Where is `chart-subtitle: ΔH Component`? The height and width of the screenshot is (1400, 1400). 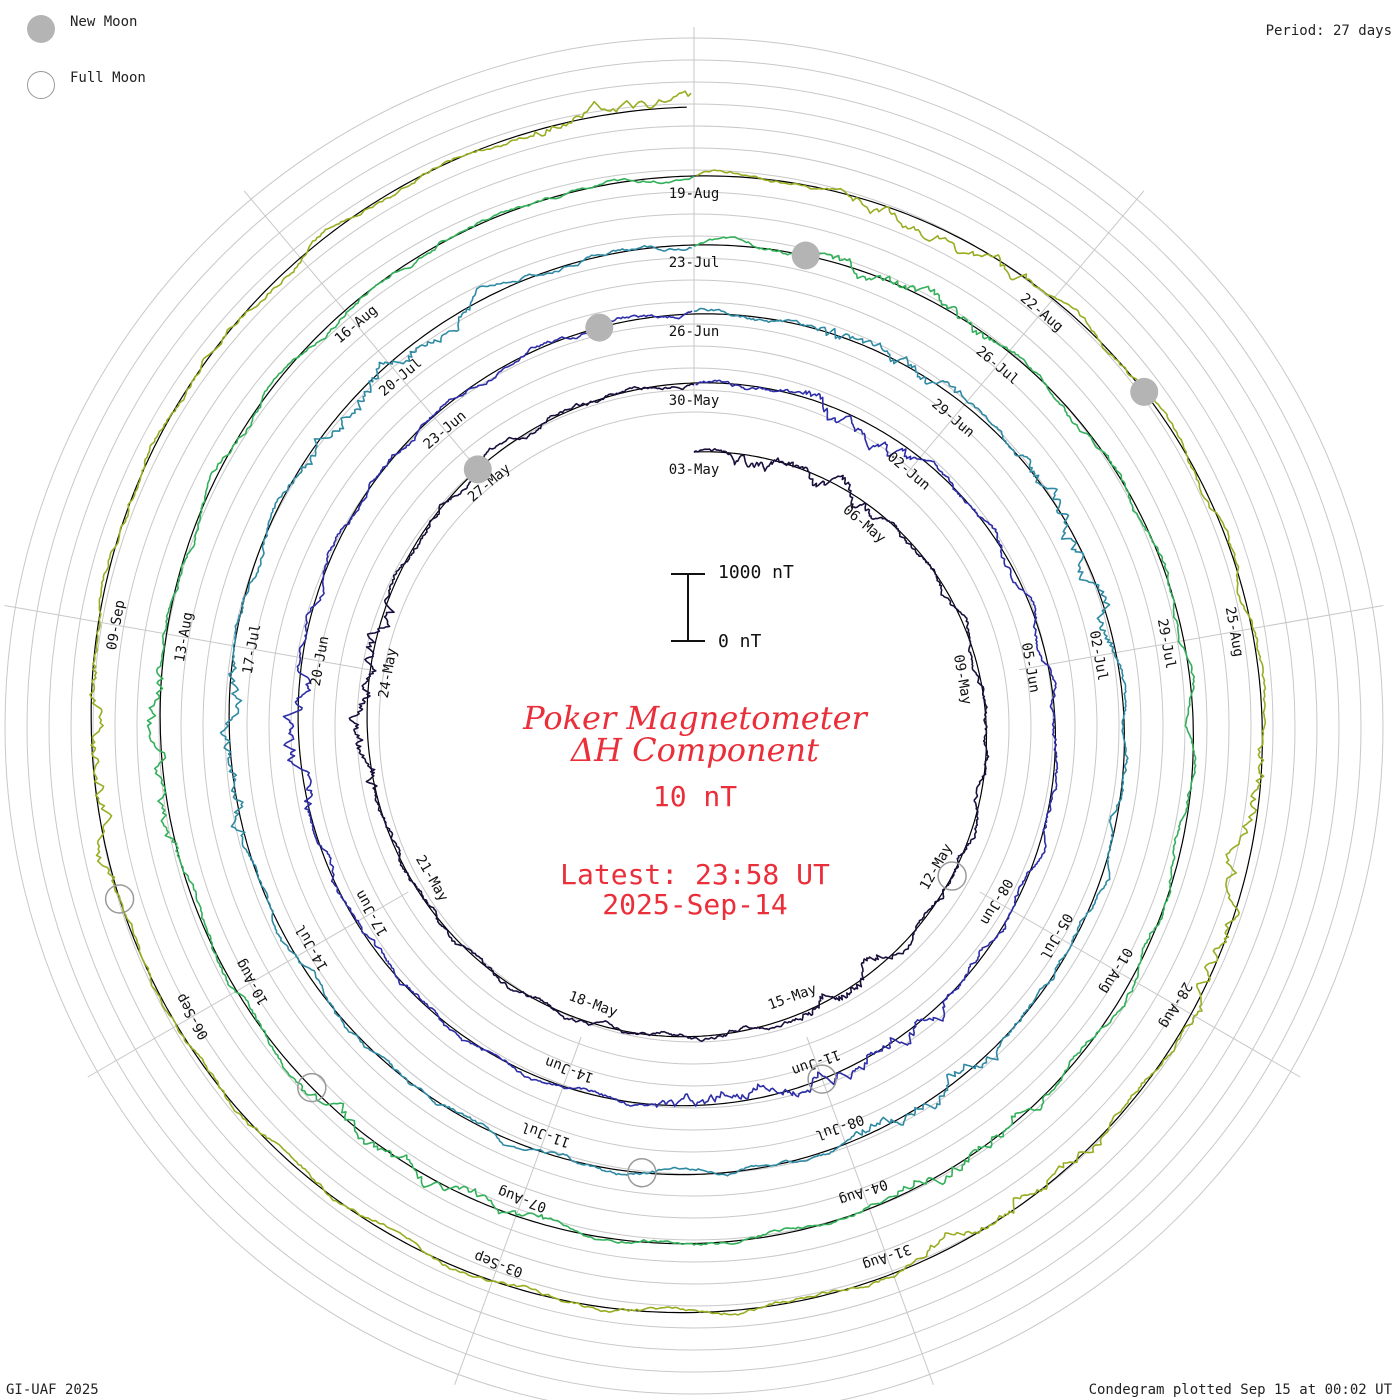
chart-subtitle: ΔH Component is located at coordinates (695, 750).